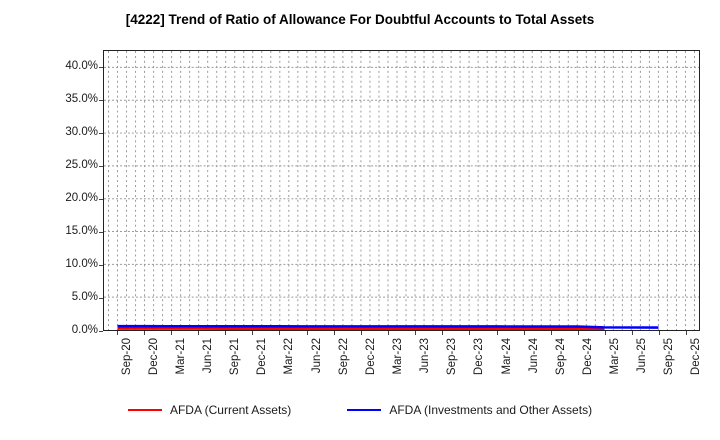 The height and width of the screenshot is (440, 720). What do you see at coordinates (289, 356) in the screenshot?
I see `x-tick-label: Mar-22` at bounding box center [289, 356].